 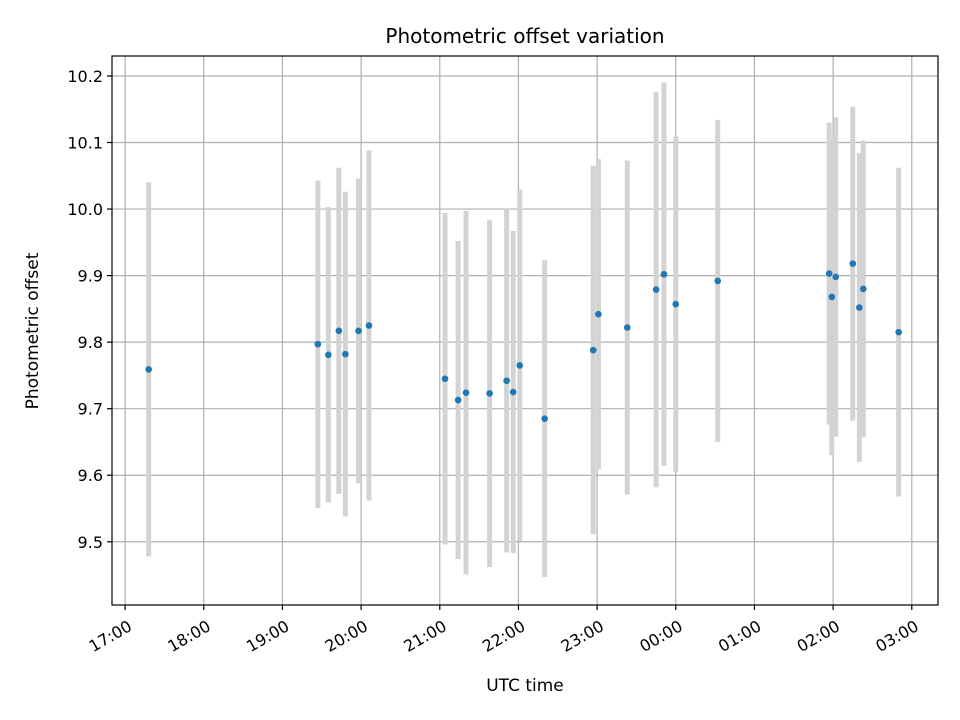 I want to click on chart-title: Photometric offset variation, so click(x=524, y=36).